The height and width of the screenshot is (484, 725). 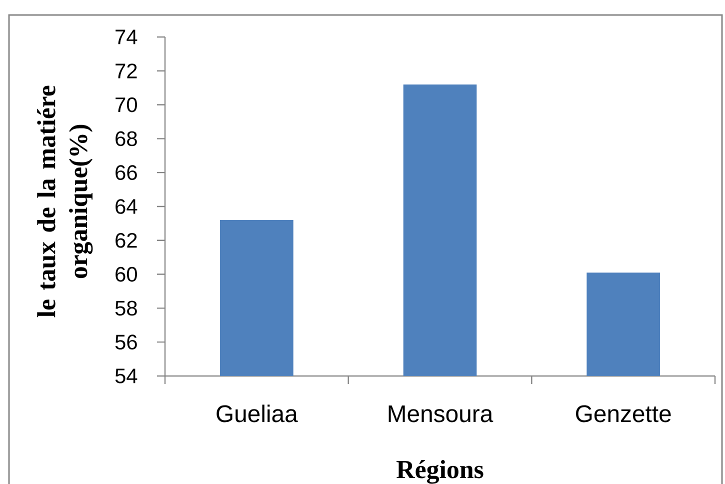 What do you see at coordinates (257, 413) in the screenshot?
I see `x-tick-label: Gueliaa` at bounding box center [257, 413].